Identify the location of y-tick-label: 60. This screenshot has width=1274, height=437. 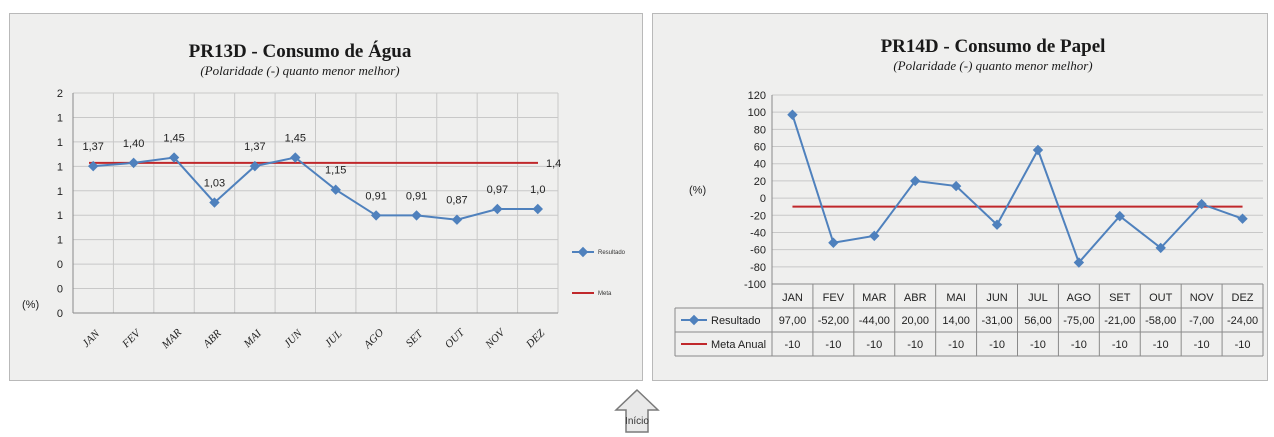
(760, 148).